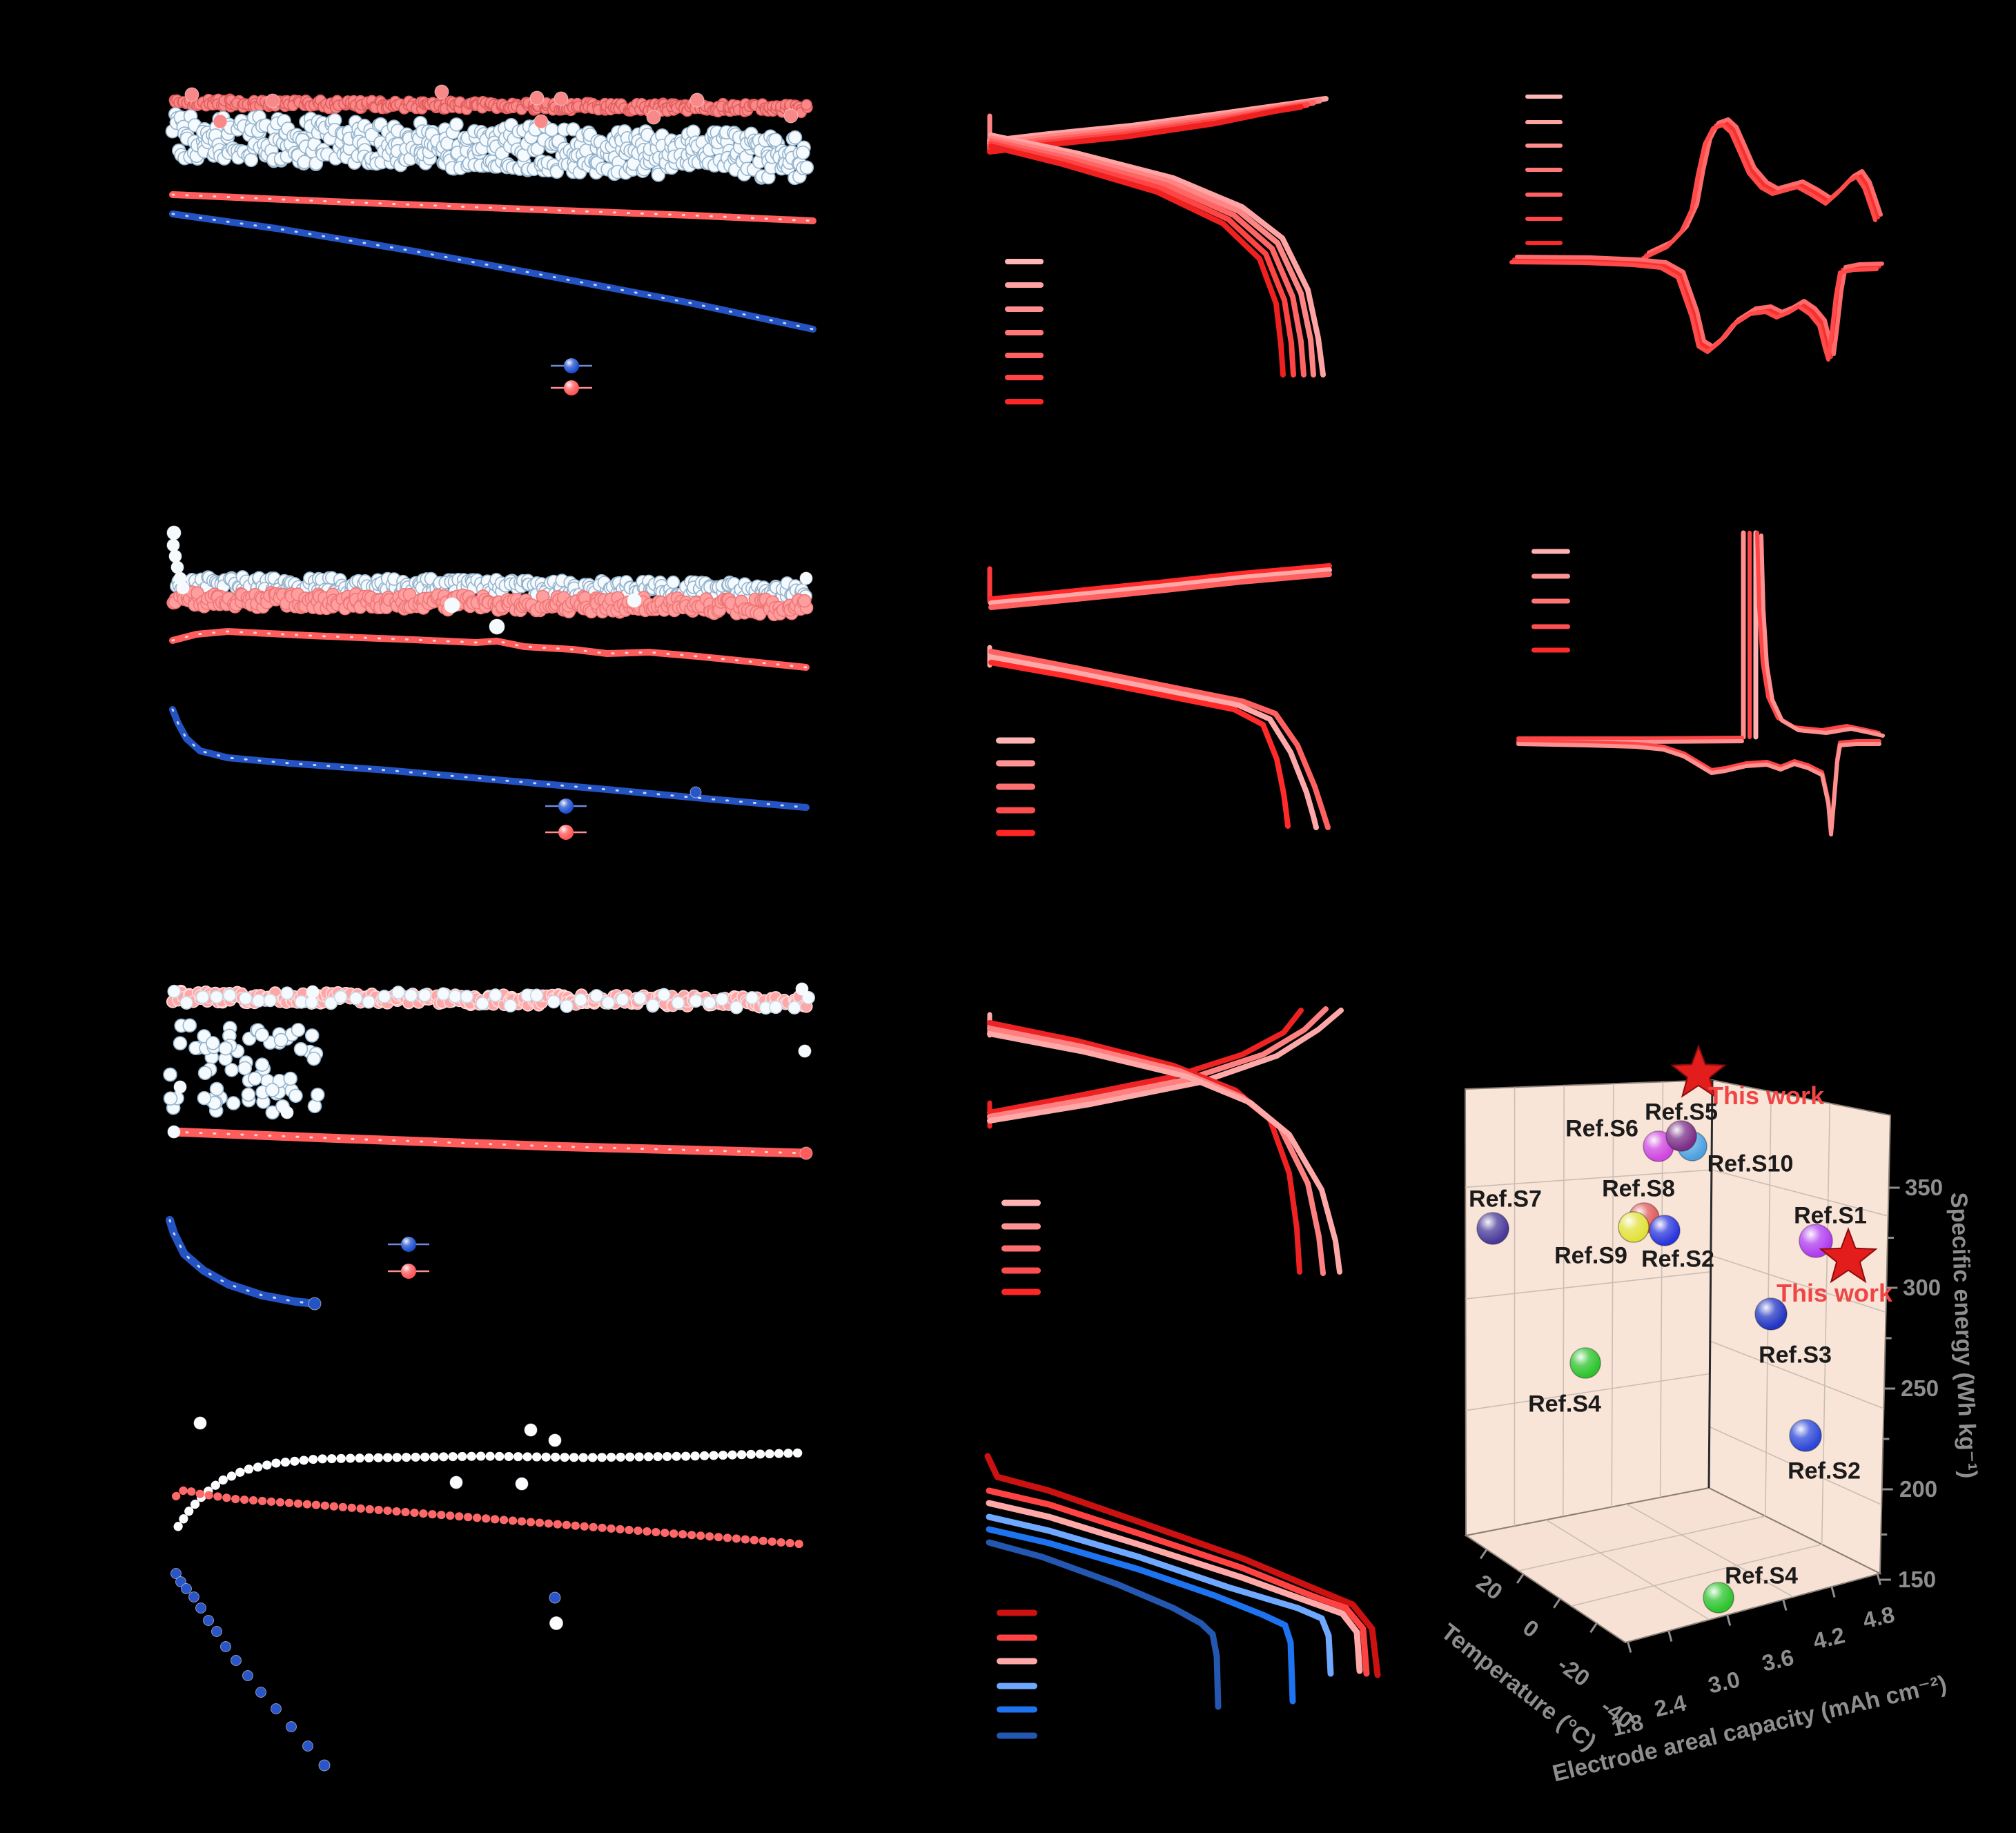  I want to click on ref-s4-label: Ref.S4, so click(1564, 1404).